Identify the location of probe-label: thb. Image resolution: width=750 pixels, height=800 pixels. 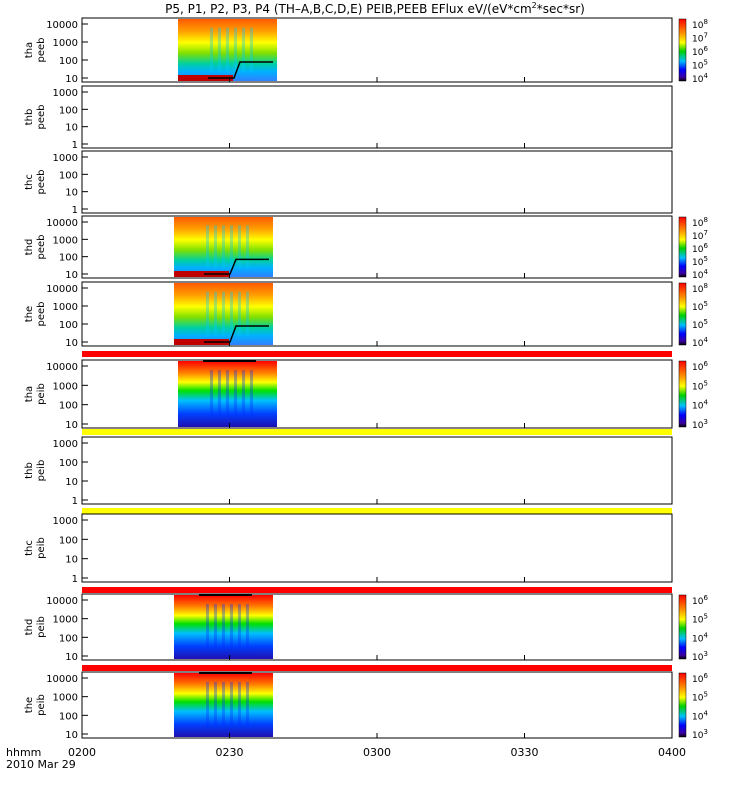
(29, 117).